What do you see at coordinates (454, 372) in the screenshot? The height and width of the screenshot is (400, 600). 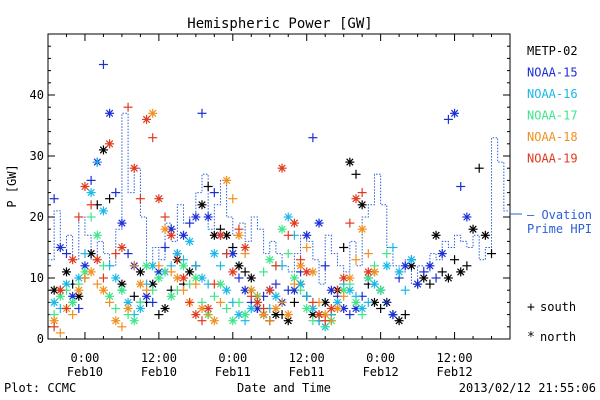 I see `x-tick-date: Feb12` at bounding box center [454, 372].